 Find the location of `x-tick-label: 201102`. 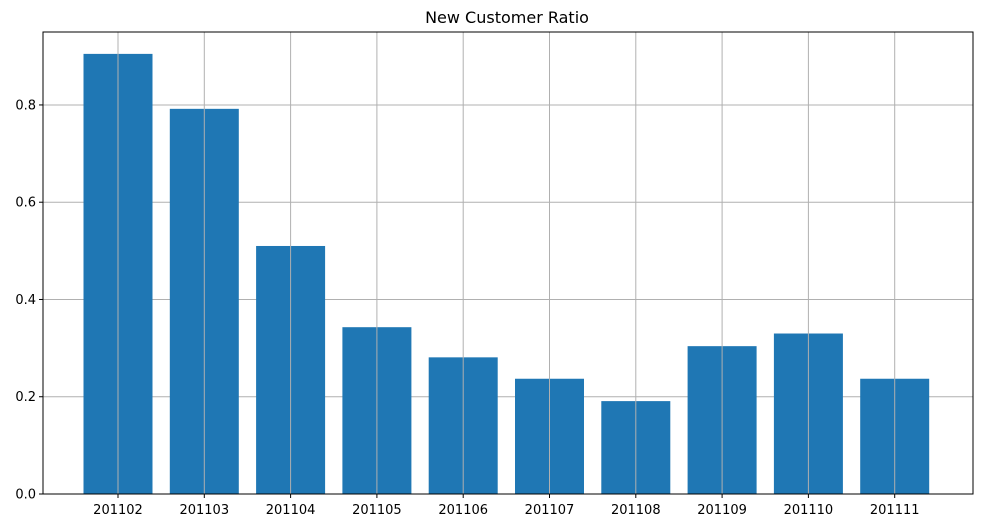

x-tick-label: 201102 is located at coordinates (118, 510).